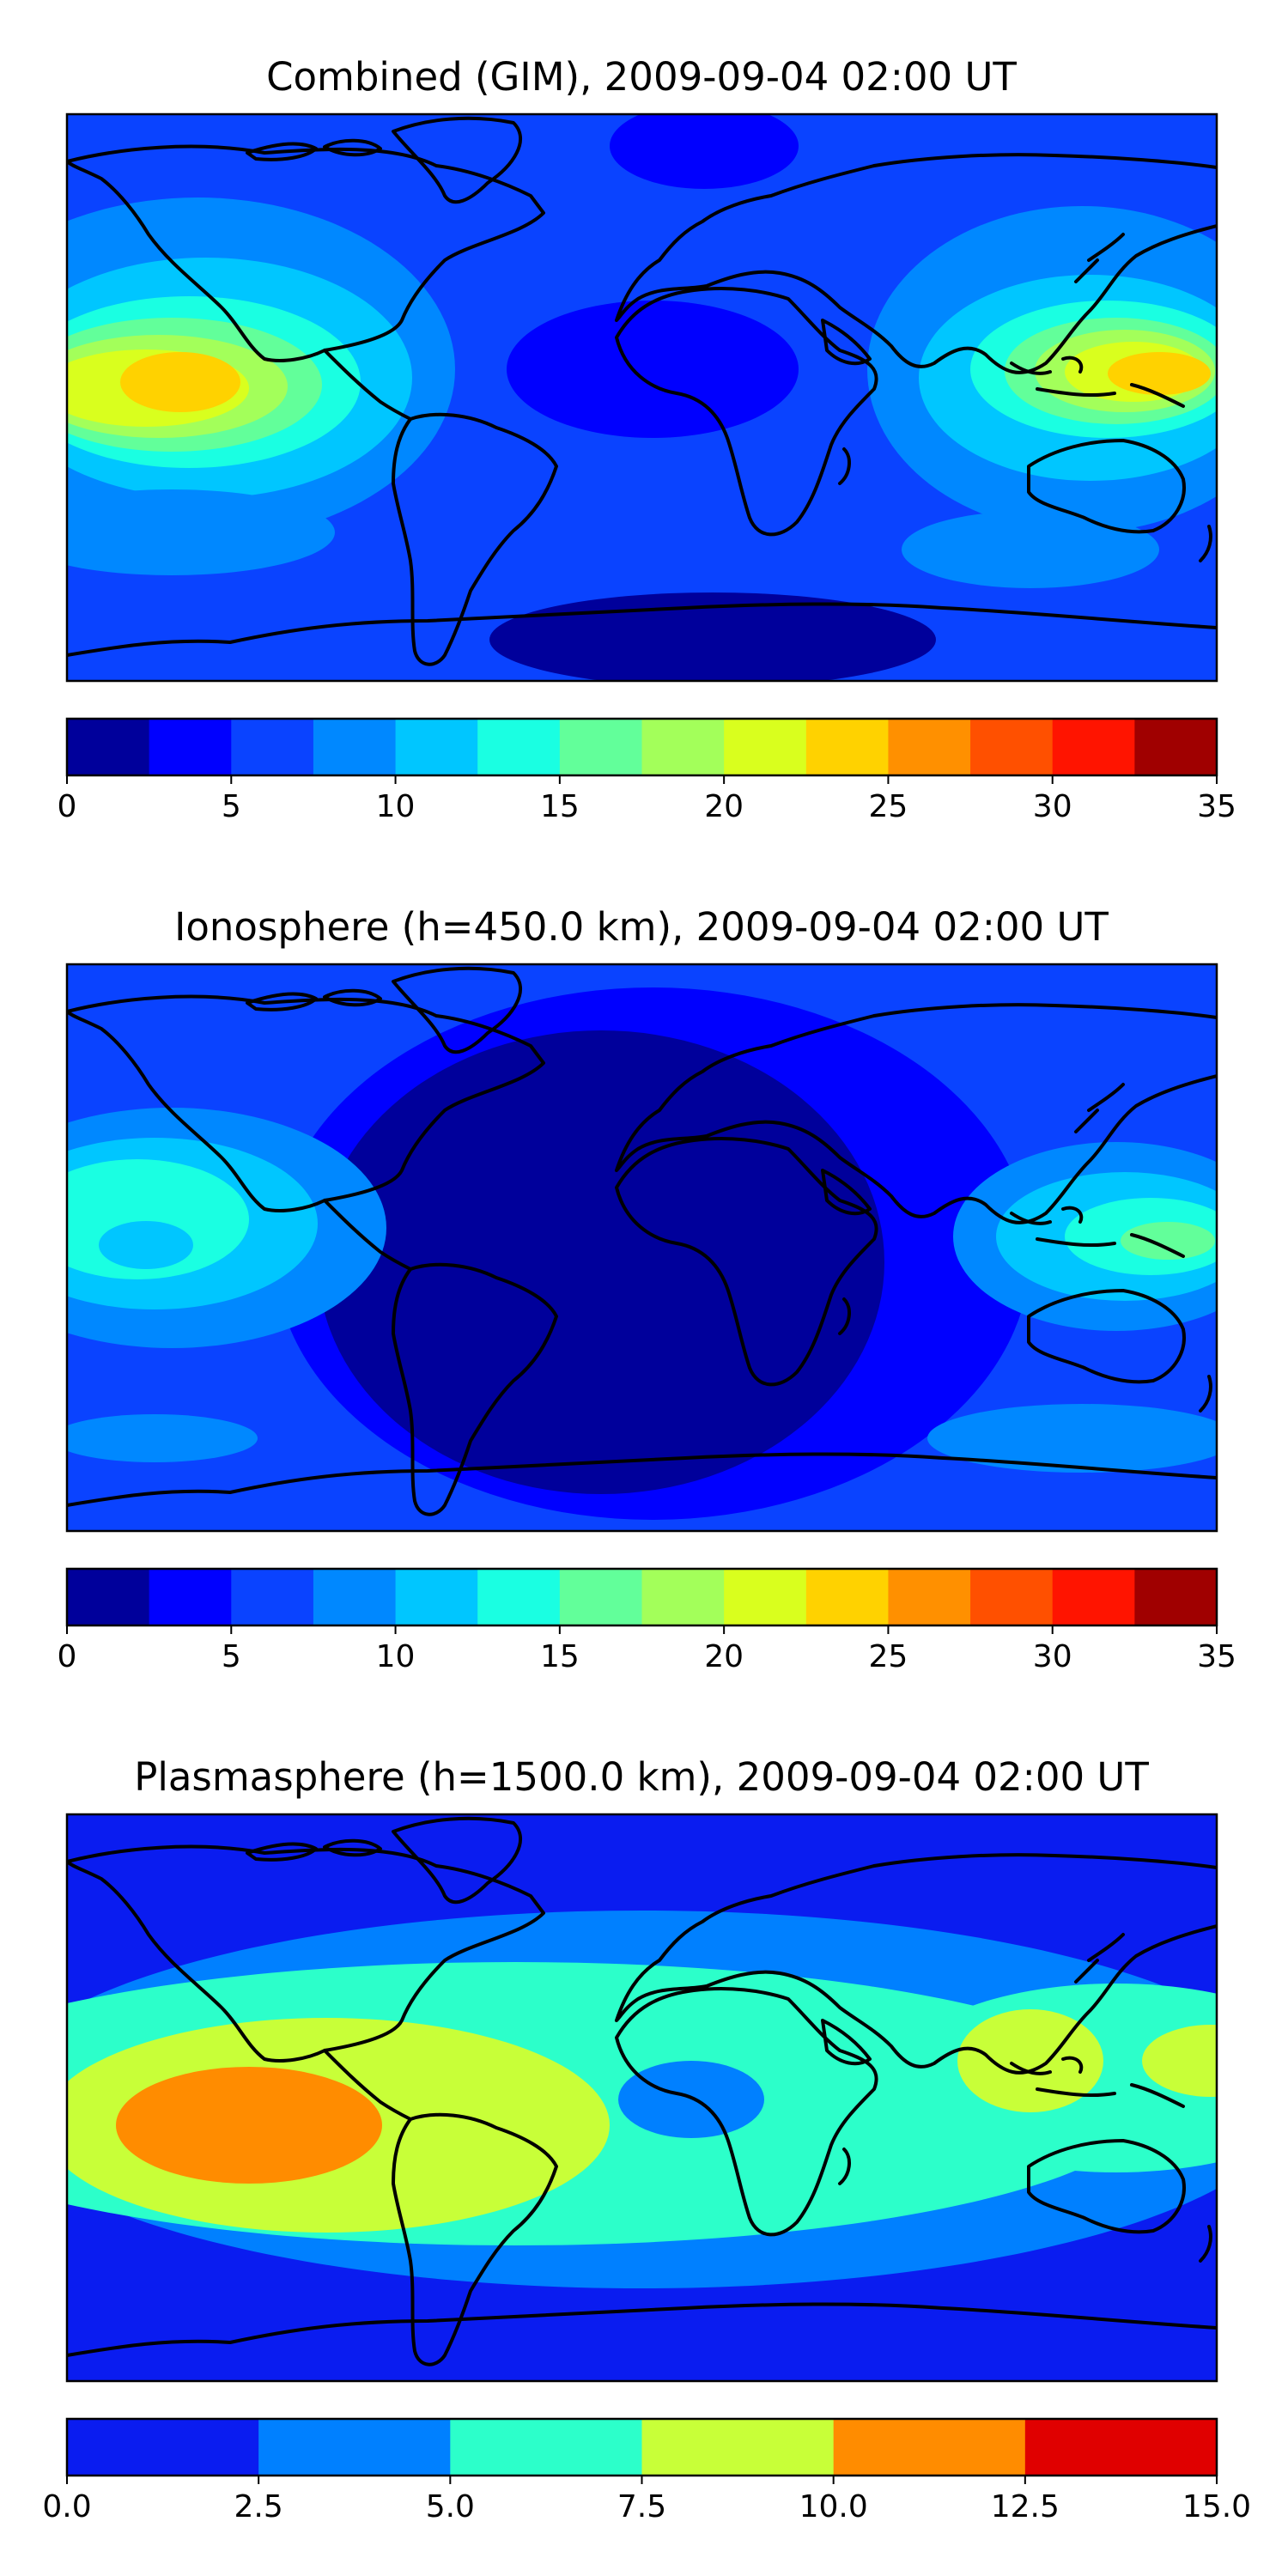 The image size is (1288, 2576). I want to click on colorbar-tick-label: 2.5, so click(258, 2507).